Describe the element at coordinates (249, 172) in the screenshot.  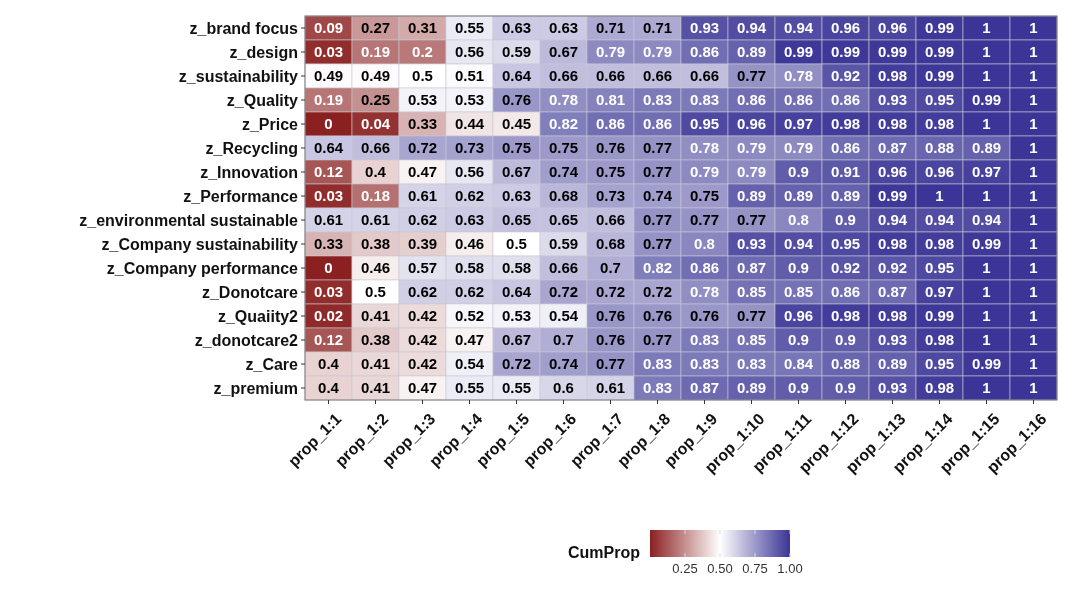
I see `y-tick-label: z_Innovation` at that location.